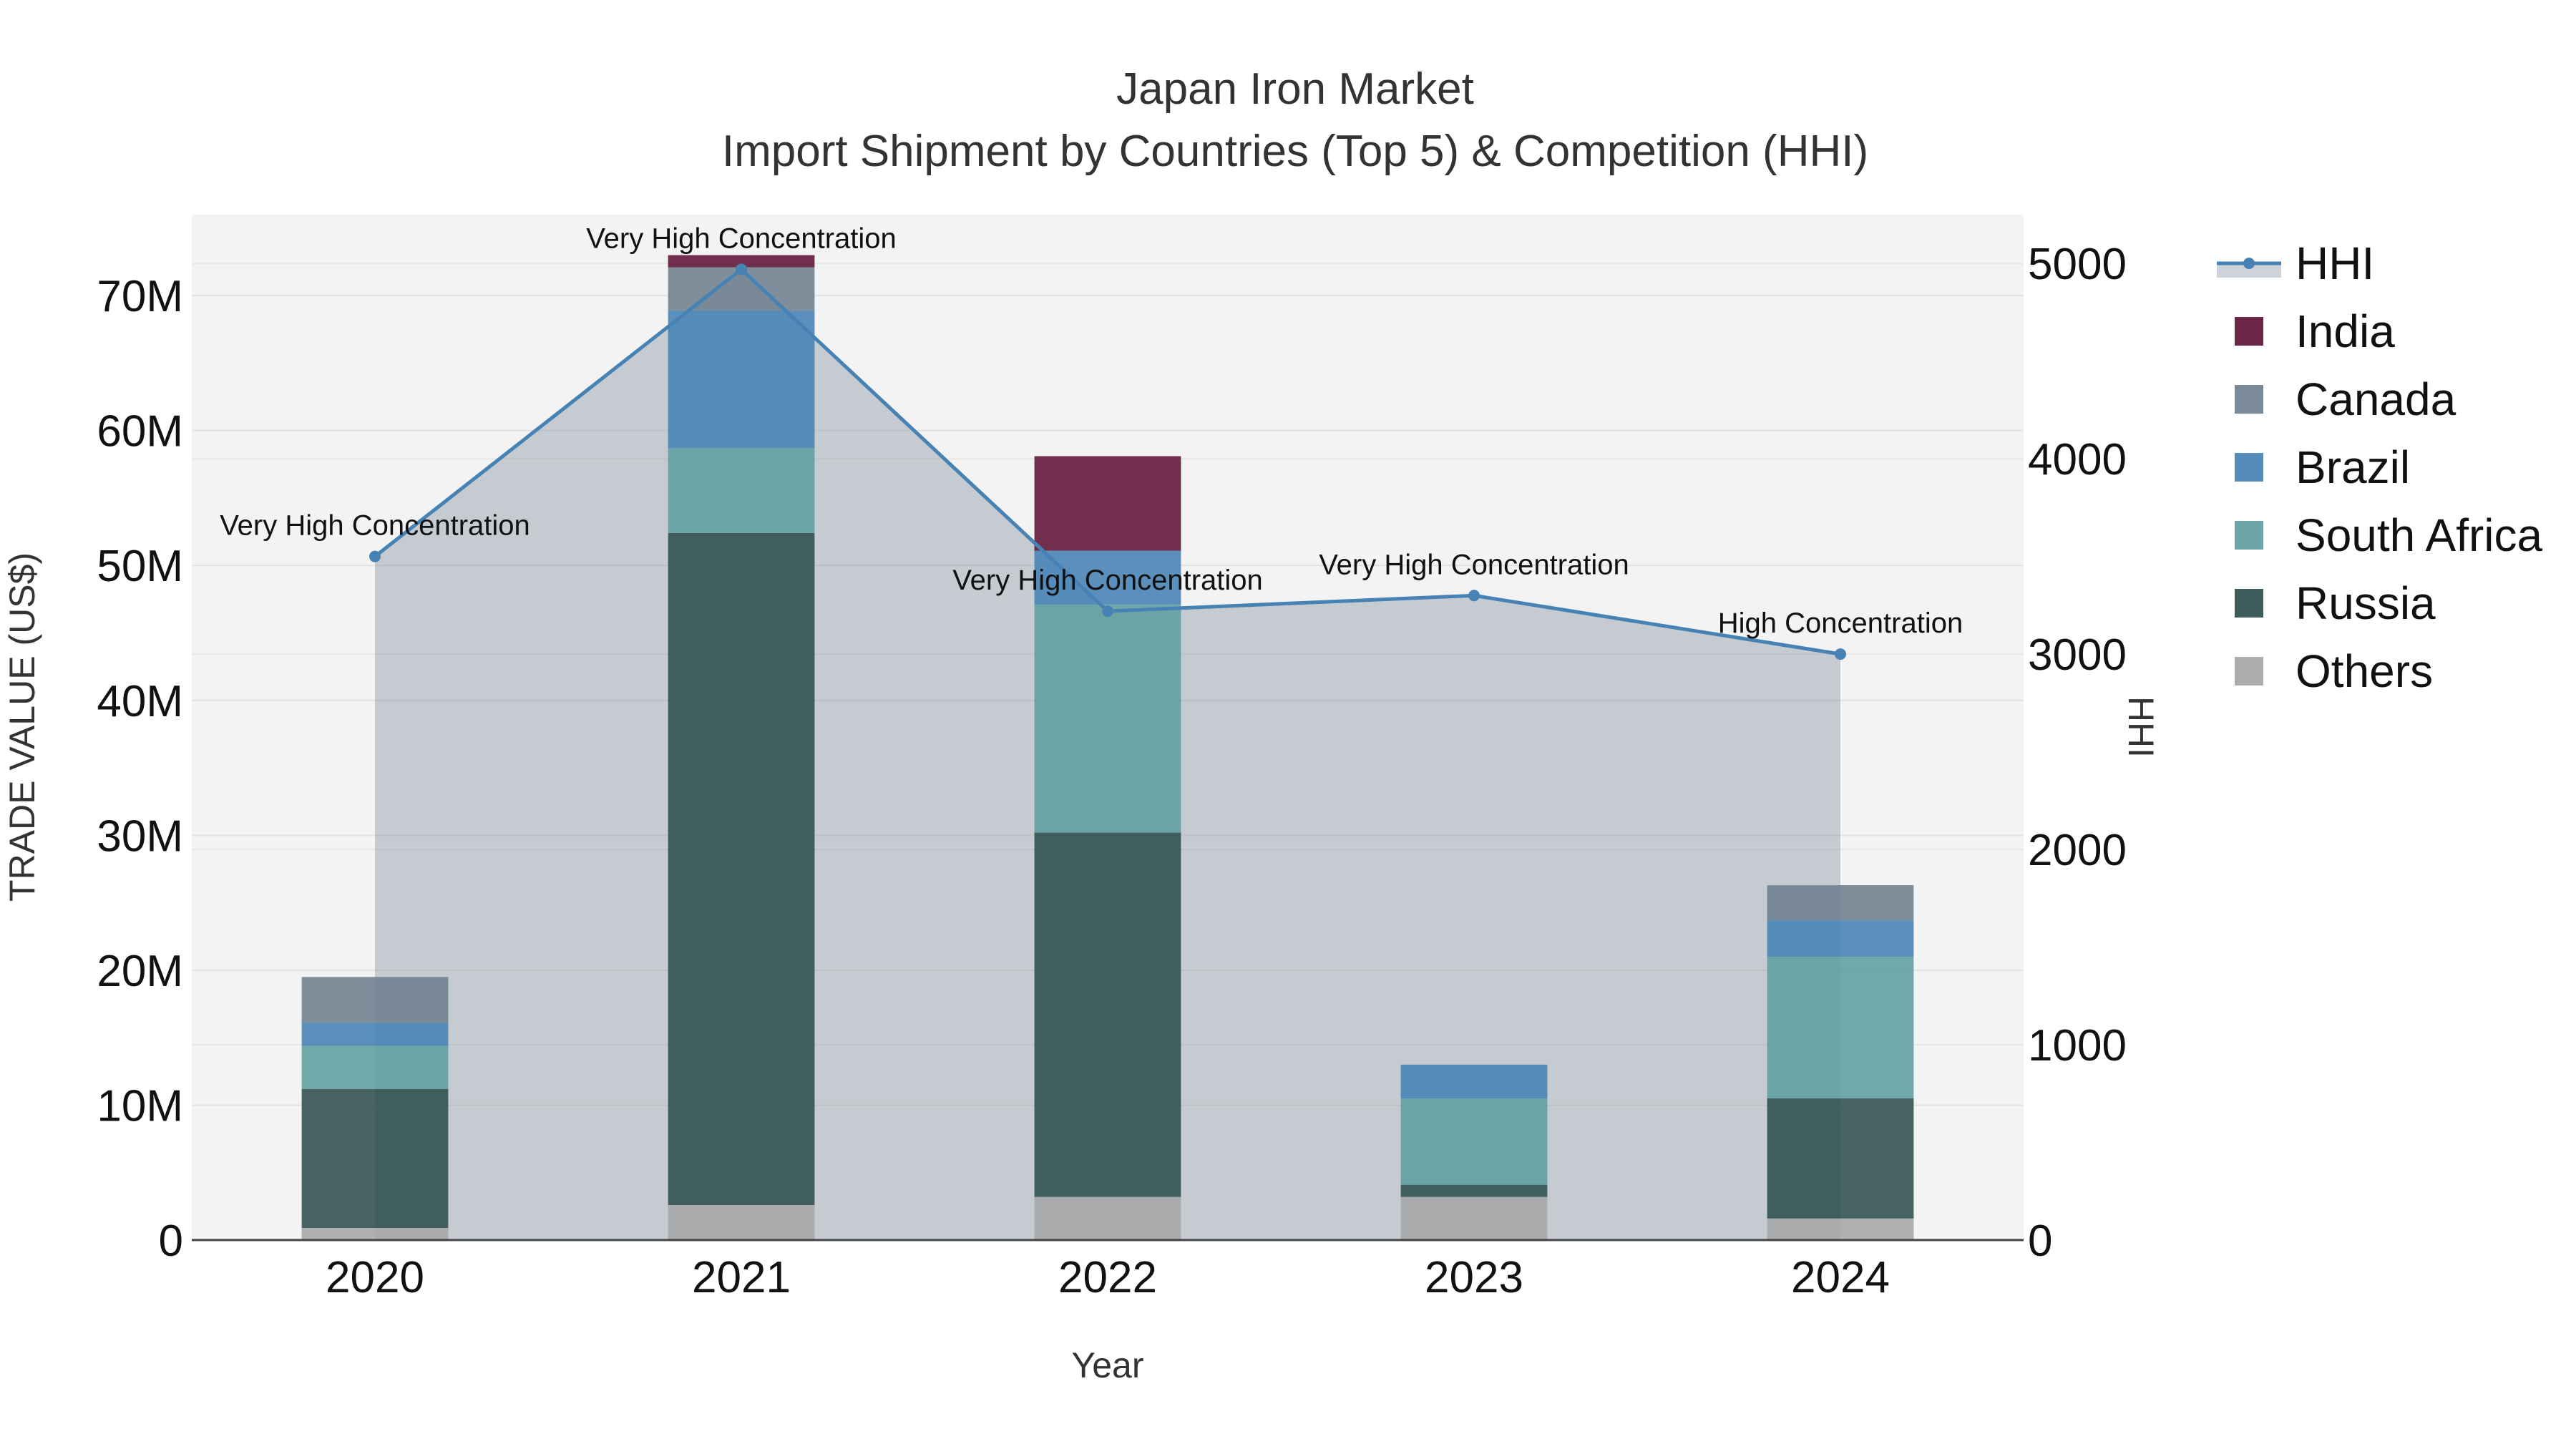 Image resolution: width=2576 pixels, height=1449 pixels. What do you see at coordinates (741, 868) in the screenshot?
I see `bar-russia-2021` at bounding box center [741, 868].